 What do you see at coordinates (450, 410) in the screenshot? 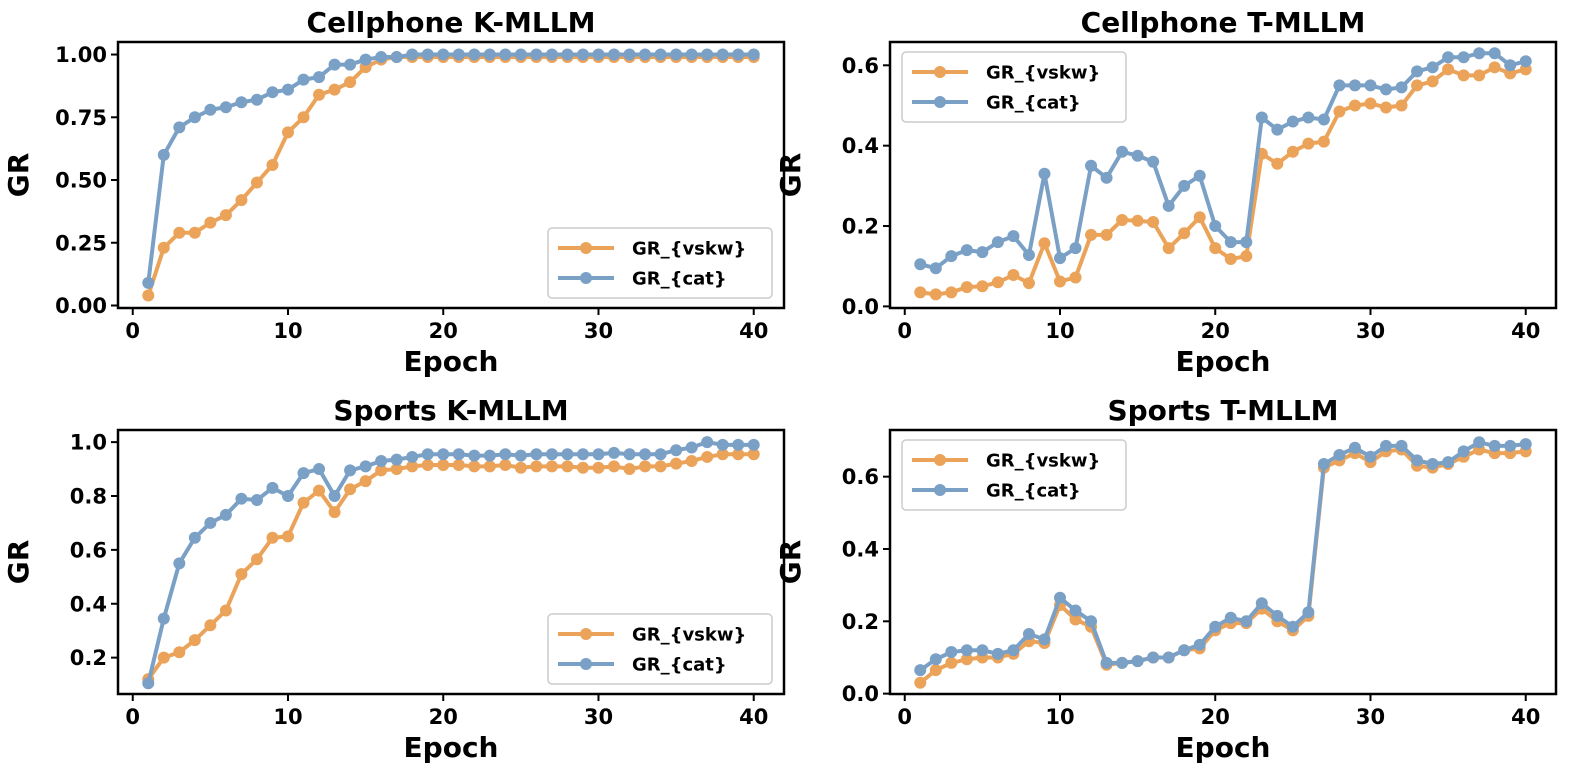
I see `chart-title: Sports K-MLLM` at bounding box center [450, 410].